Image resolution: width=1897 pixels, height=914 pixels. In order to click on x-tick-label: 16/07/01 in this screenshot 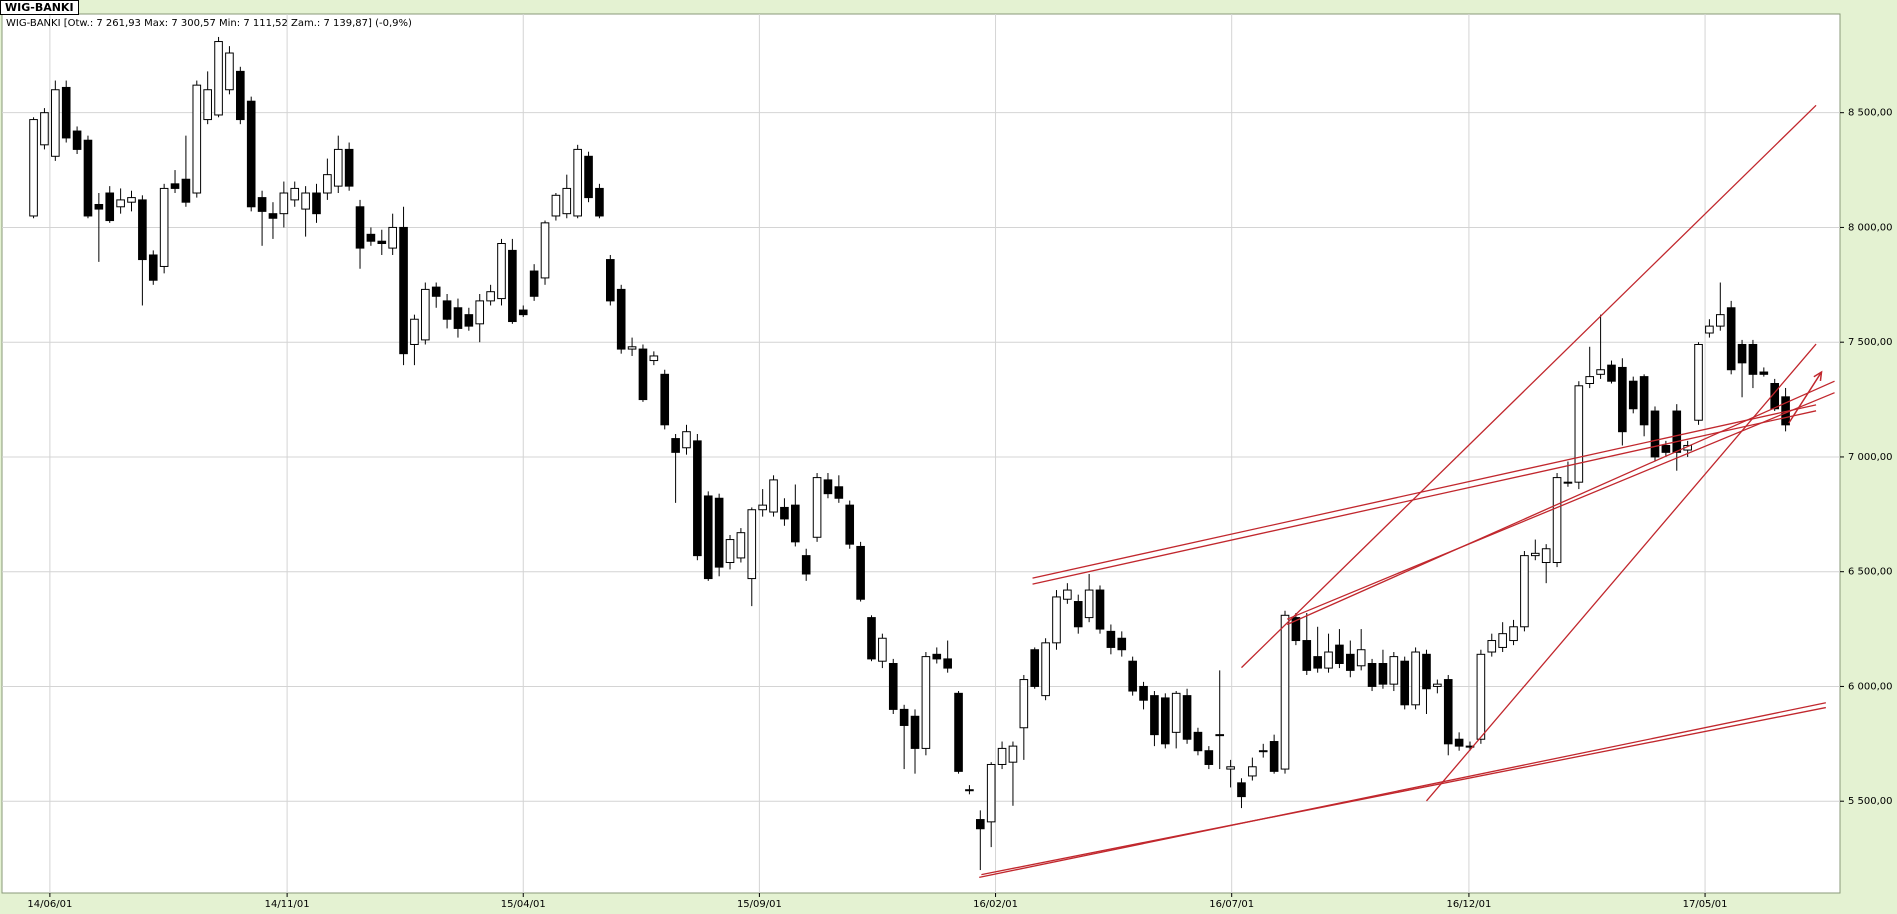, I will do `click(1231, 904)`.